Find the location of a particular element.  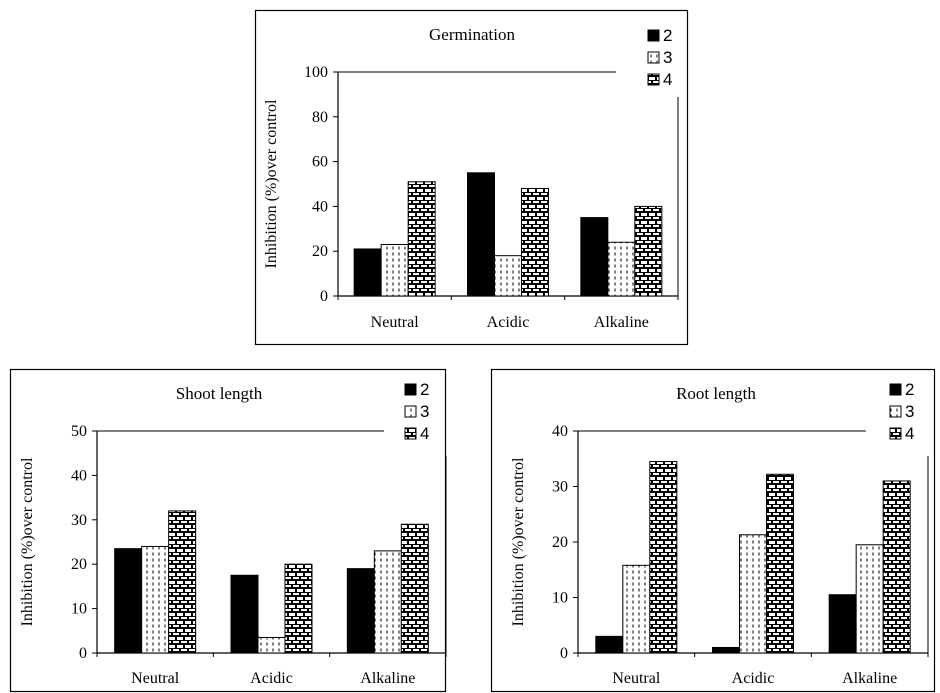

y-tick-label: 60 is located at coordinates (320, 162).